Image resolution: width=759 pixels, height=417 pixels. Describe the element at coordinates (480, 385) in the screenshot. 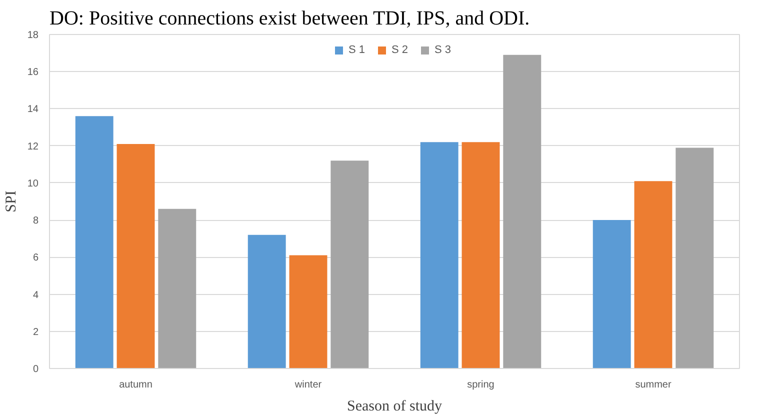

I see `x-tick-label: spring` at that location.